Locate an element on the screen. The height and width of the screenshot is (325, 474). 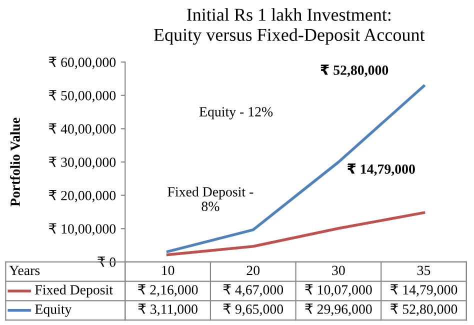
legend-label: Fixed Deposit is located at coordinates (74, 291).